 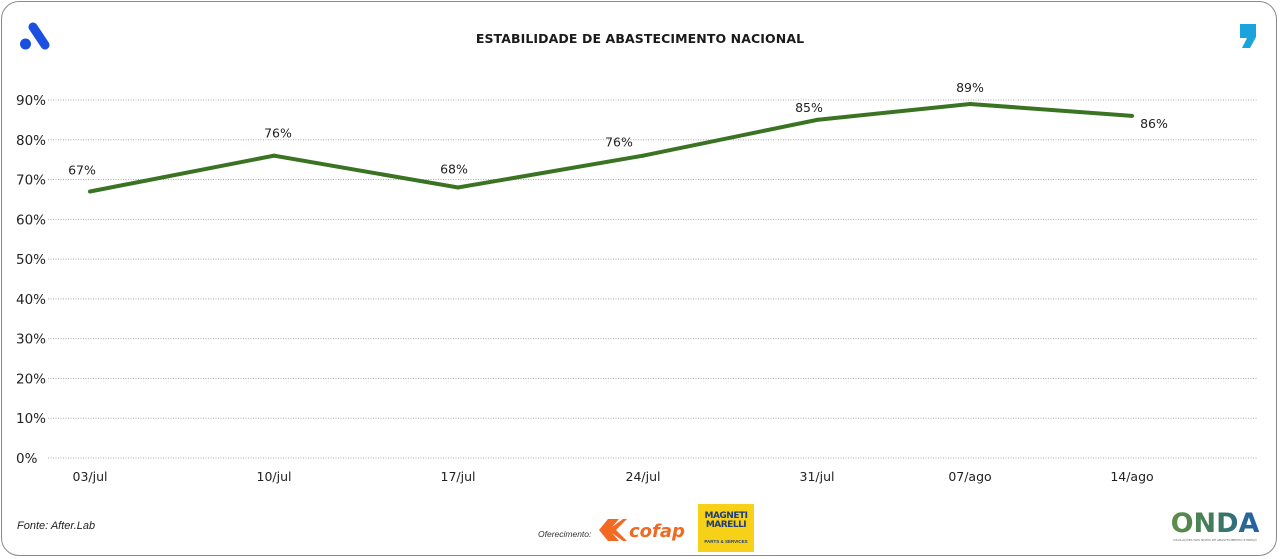 I want to click on a-logo-icon, so click(x=35, y=36).